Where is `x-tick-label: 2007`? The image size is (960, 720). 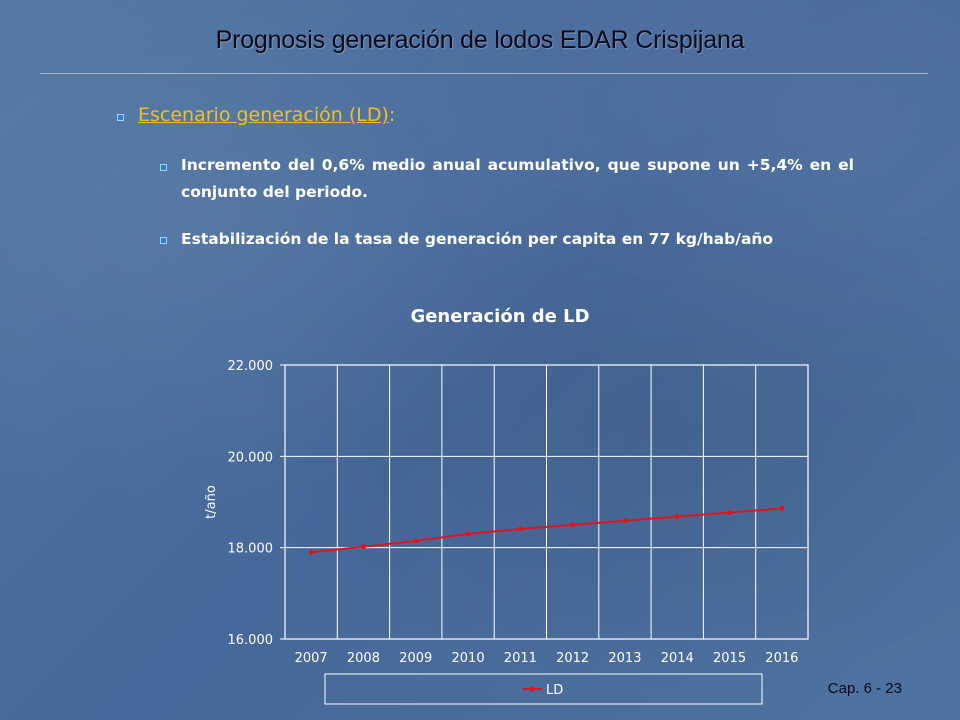
x-tick-label: 2007 is located at coordinates (311, 658).